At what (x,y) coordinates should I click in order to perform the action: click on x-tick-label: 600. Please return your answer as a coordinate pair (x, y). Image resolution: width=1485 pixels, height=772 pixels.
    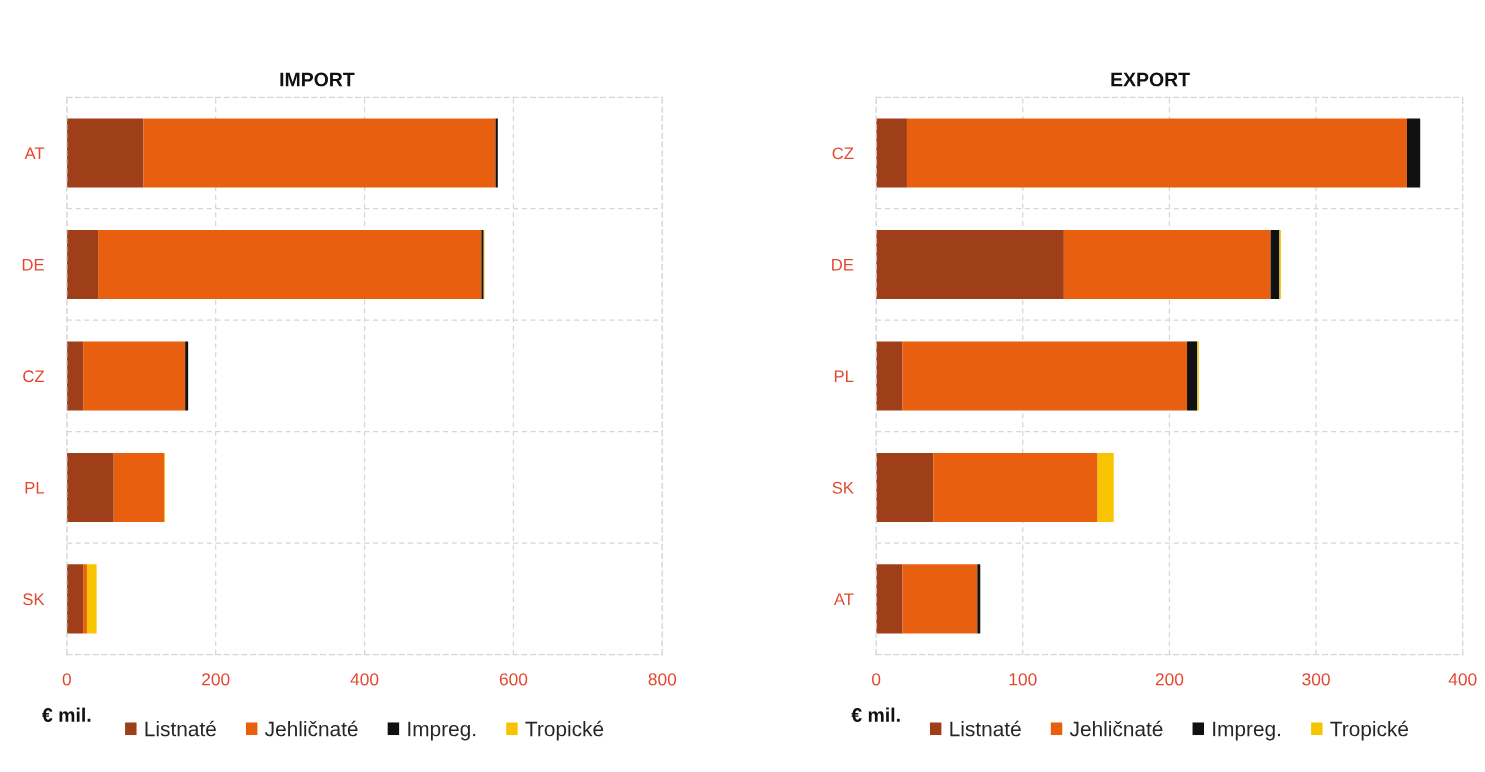
    Looking at the image, I should click on (513, 679).